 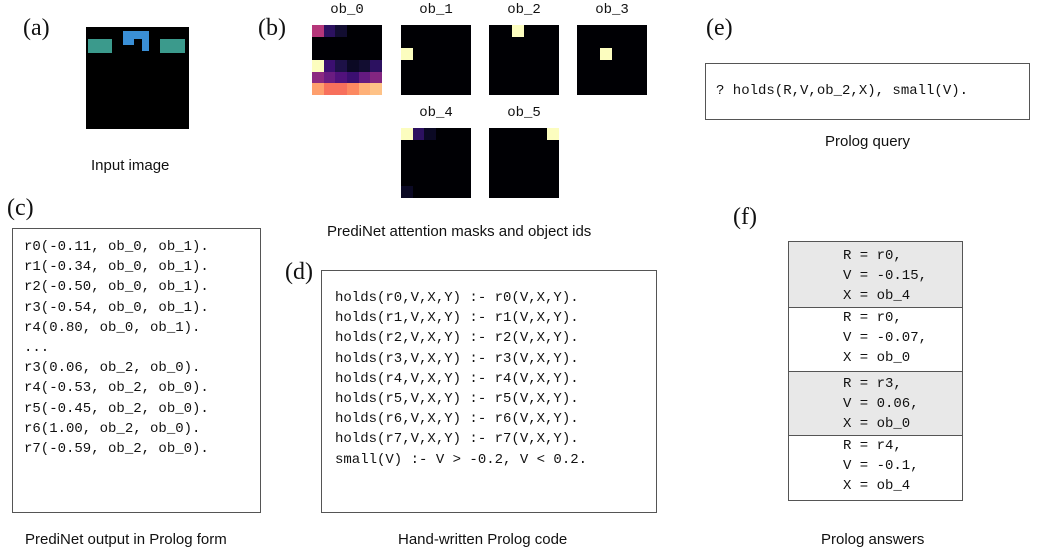 I want to click on prolog-query-text: ? holds(R,V,ob_2,X), small(V)., so click(x=842, y=91).